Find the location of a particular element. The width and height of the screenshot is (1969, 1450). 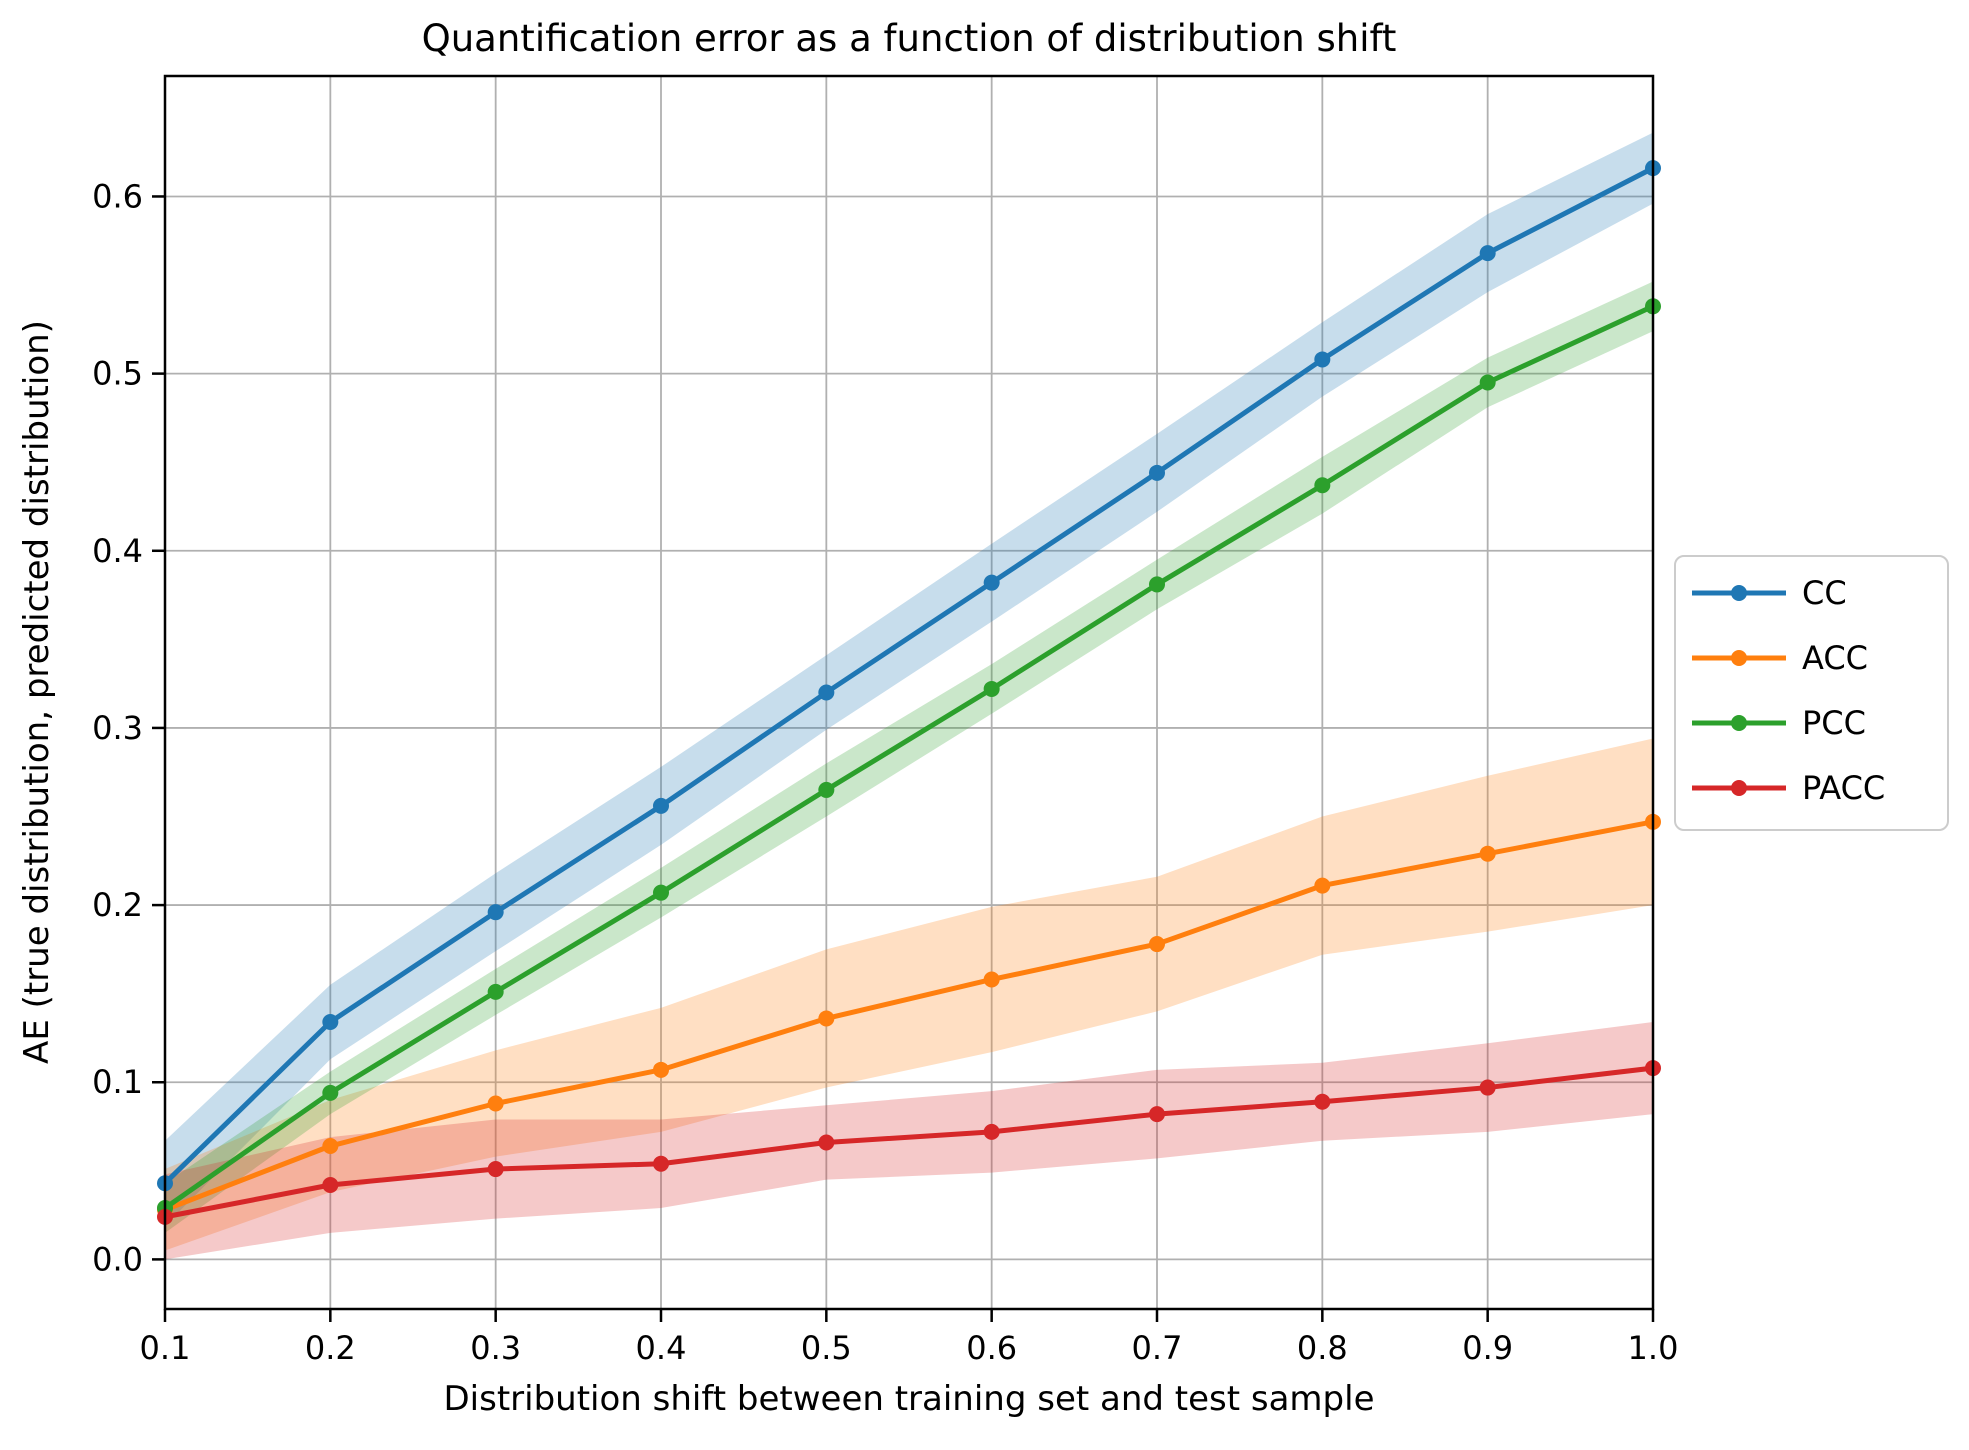

legend-sample-marker-PACC is located at coordinates (1739, 788).